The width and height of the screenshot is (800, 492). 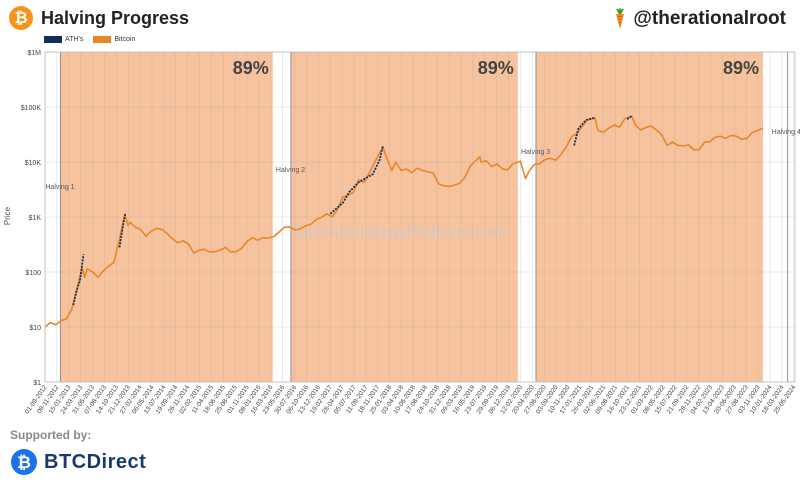 I want to click on halving-label: Halving 3, so click(x=535, y=152).